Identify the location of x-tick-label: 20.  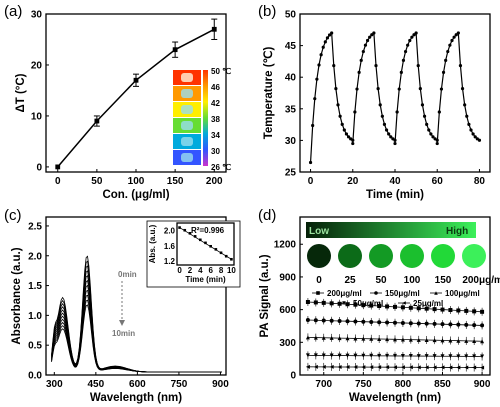
(353, 181).